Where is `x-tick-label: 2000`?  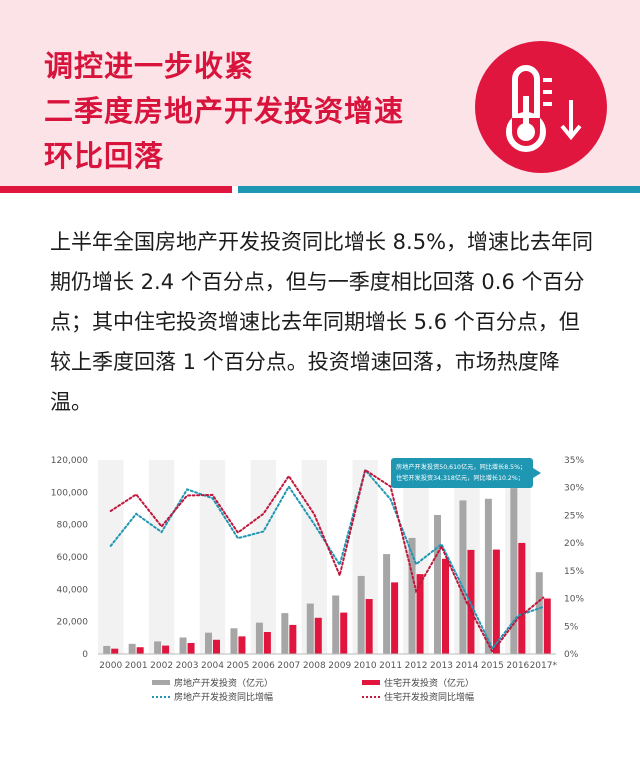 x-tick-label: 2000 is located at coordinates (110, 666).